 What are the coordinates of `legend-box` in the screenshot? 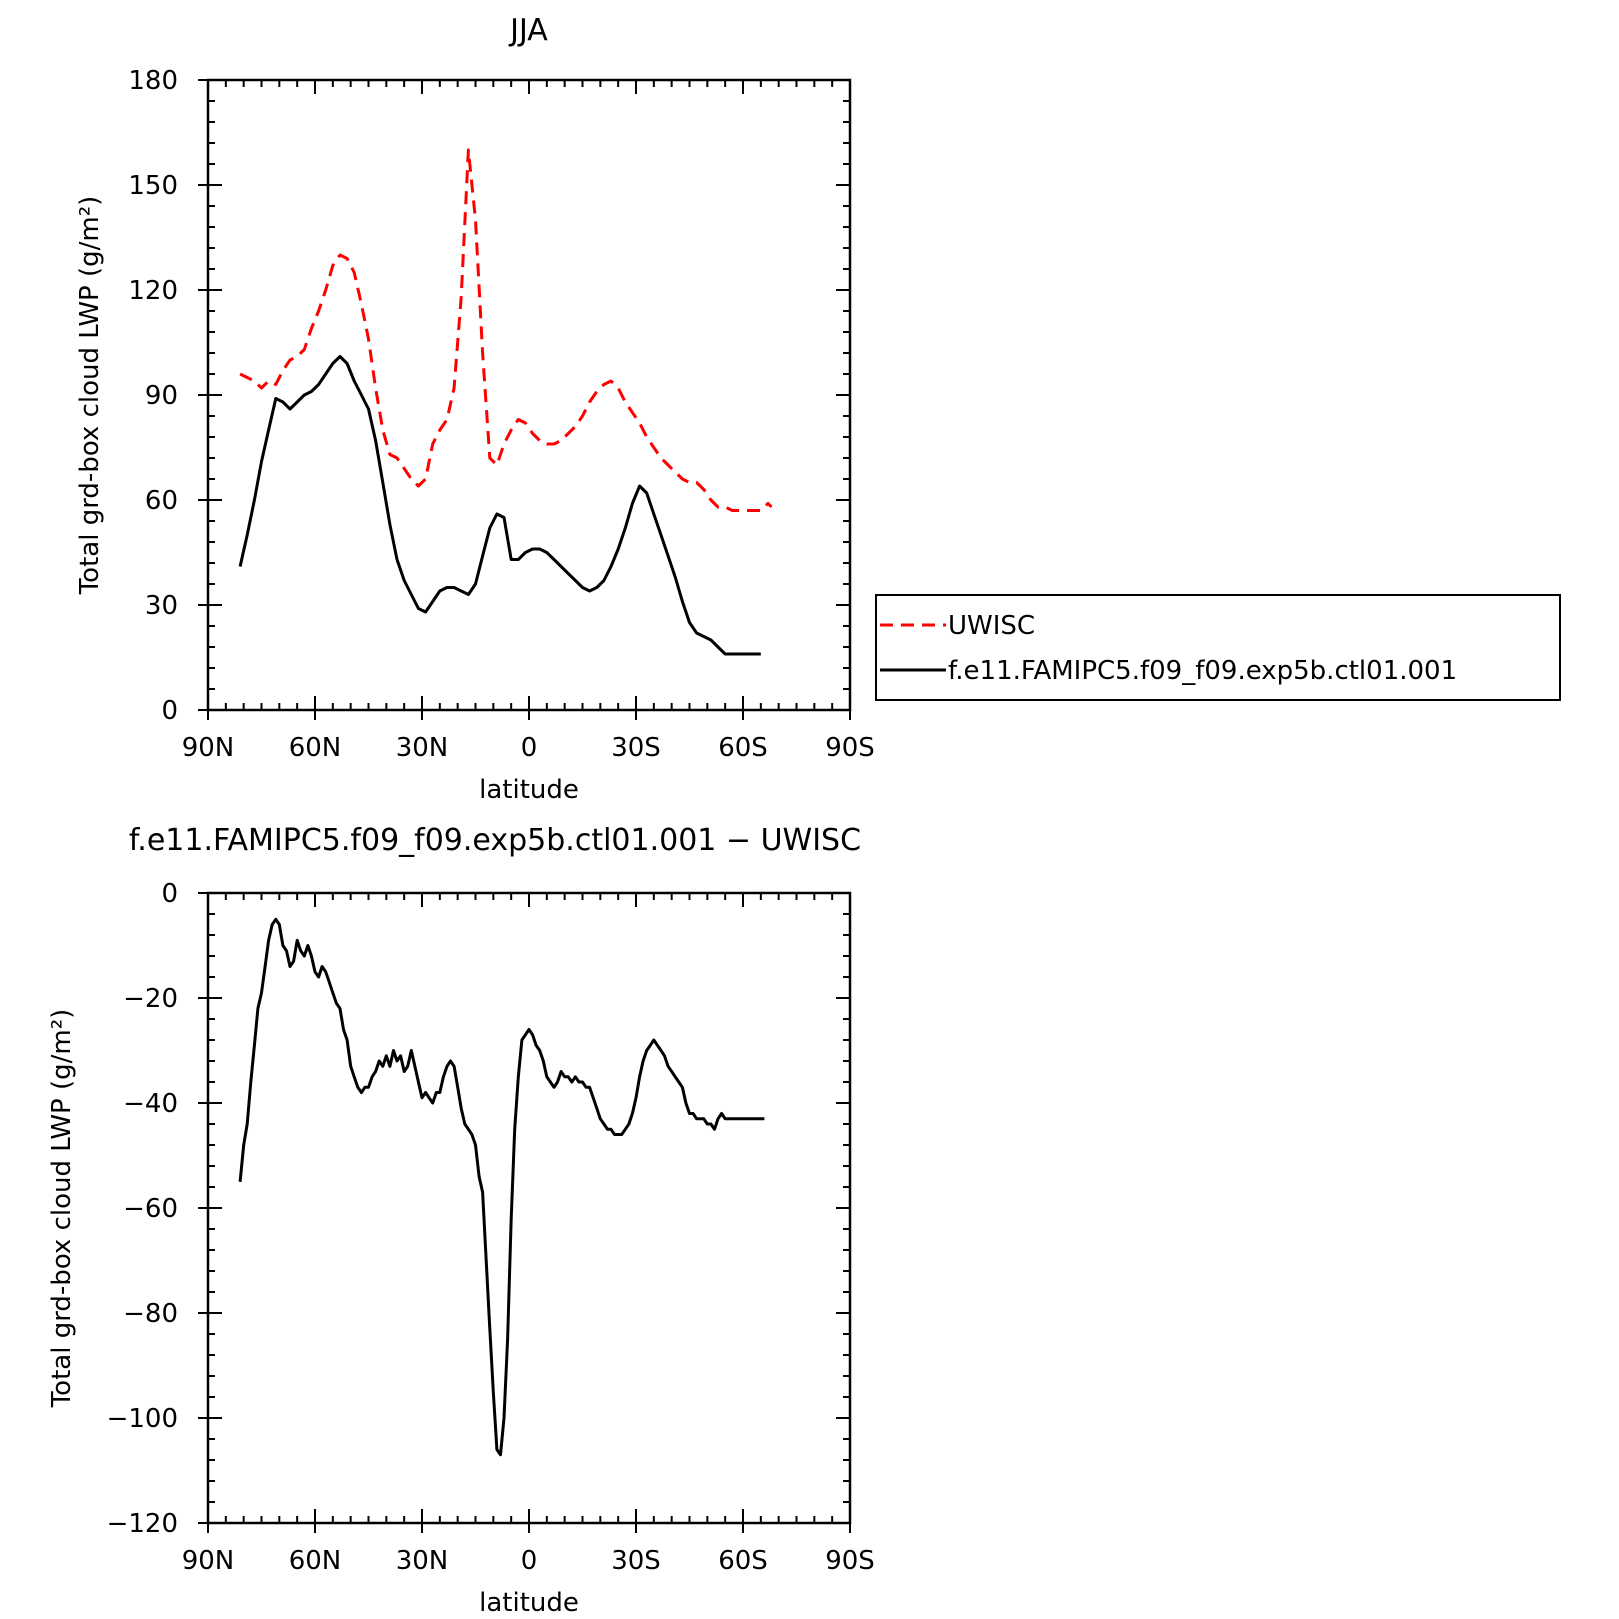 It's located at (1218, 647).